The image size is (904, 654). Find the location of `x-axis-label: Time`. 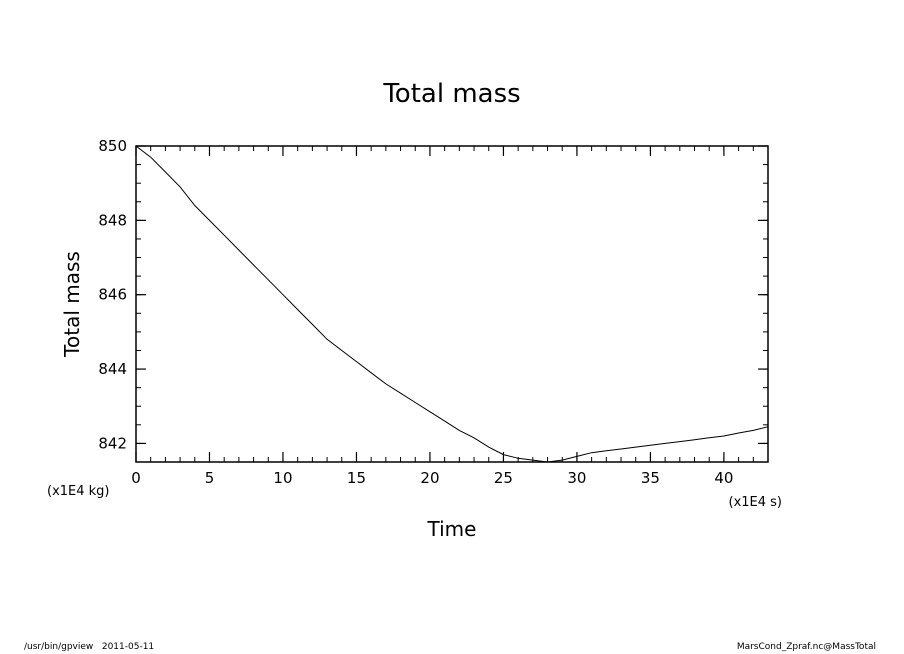

x-axis-label: Time is located at coordinates (452, 529).